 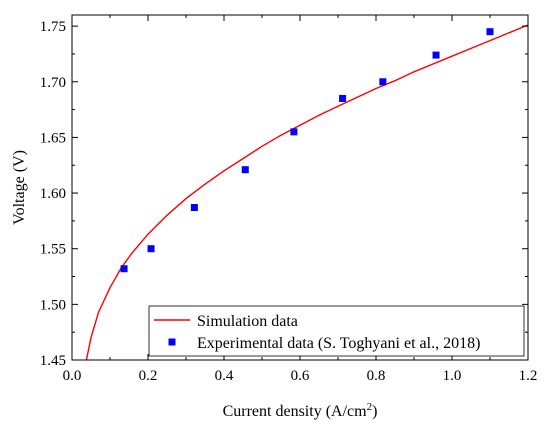 I want to click on y-tick-label: 1.60, so click(x=53, y=194).